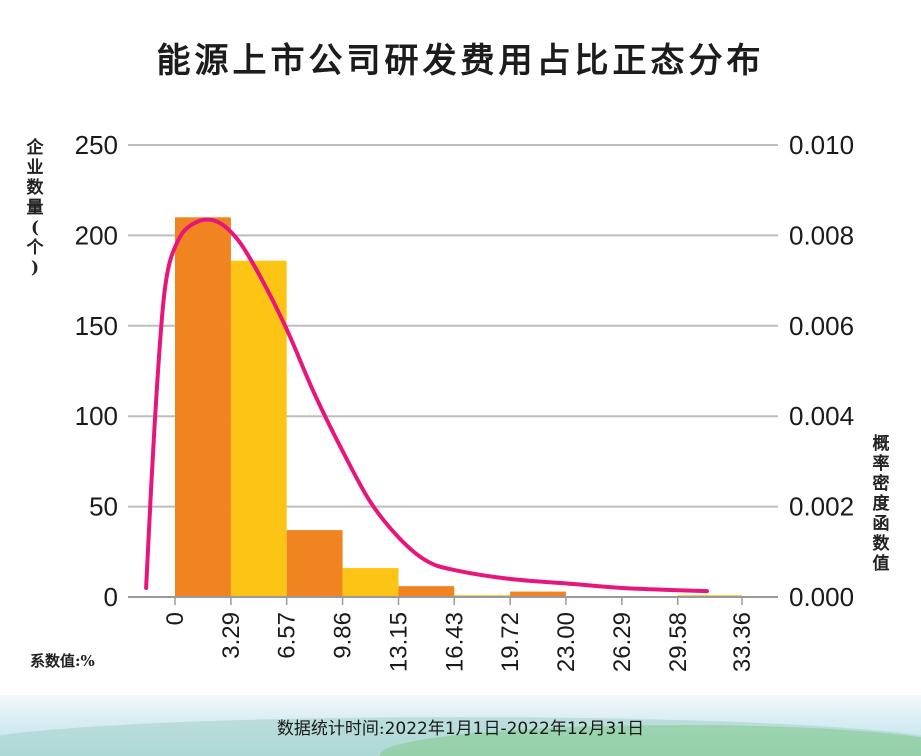 Image resolution: width=921 pixels, height=756 pixels. What do you see at coordinates (287, 635) in the screenshot?
I see `x-tick-label: 6.57` at bounding box center [287, 635].